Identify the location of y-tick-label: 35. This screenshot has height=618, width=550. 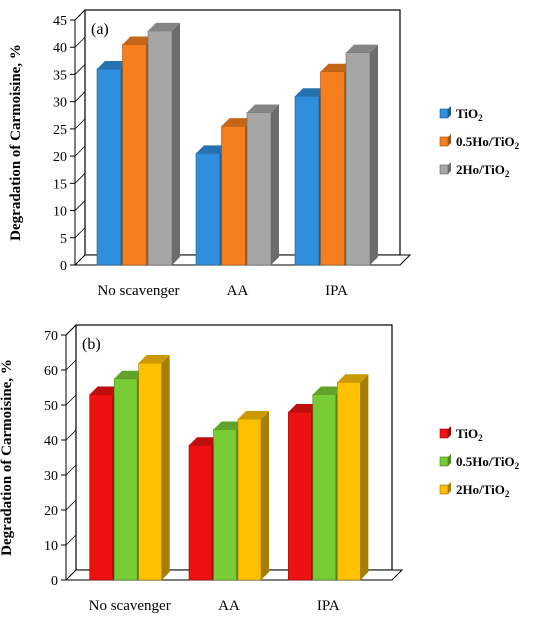
(60, 75).